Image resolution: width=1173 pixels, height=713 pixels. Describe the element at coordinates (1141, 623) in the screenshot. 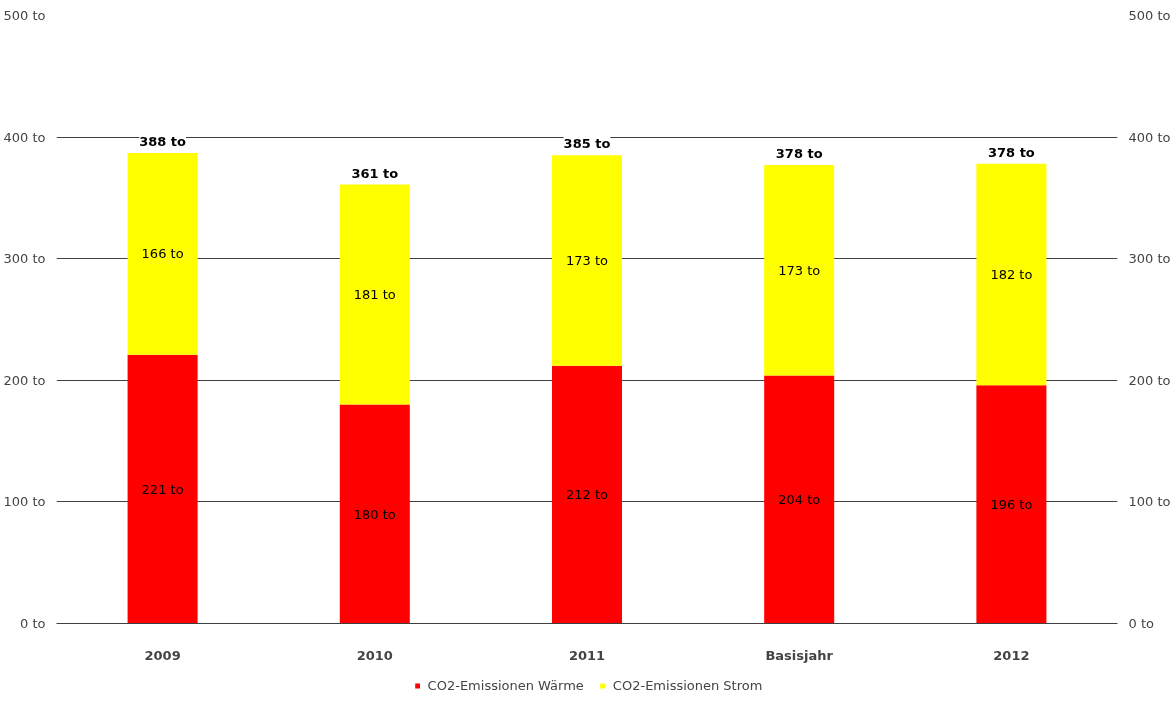

I see `y2-tick-label: 0 to` at that location.